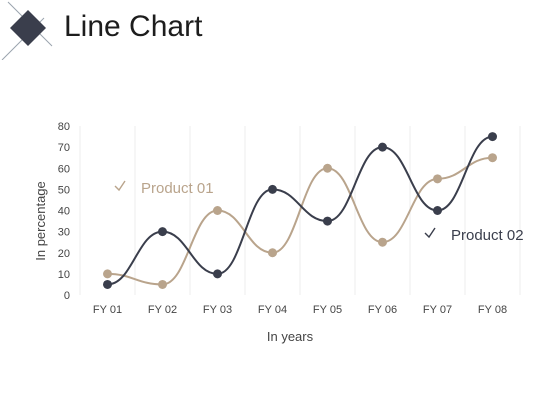 This screenshot has width=560, height=420. I want to click on y-tick-label: 60, so click(64, 169).